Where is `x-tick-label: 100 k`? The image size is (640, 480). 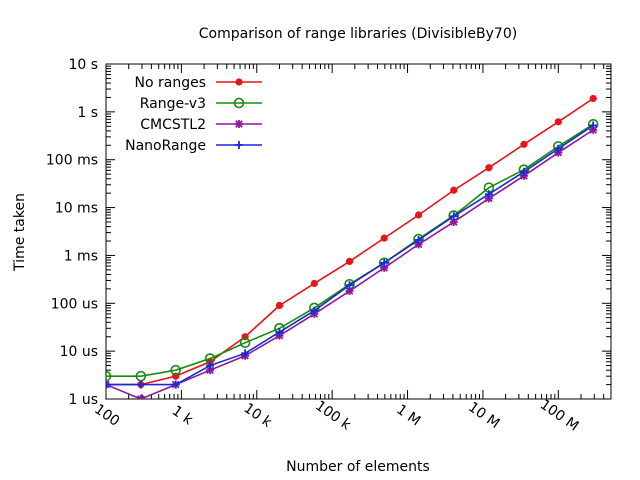
x-tick-label: 100 k is located at coordinates (333, 416).